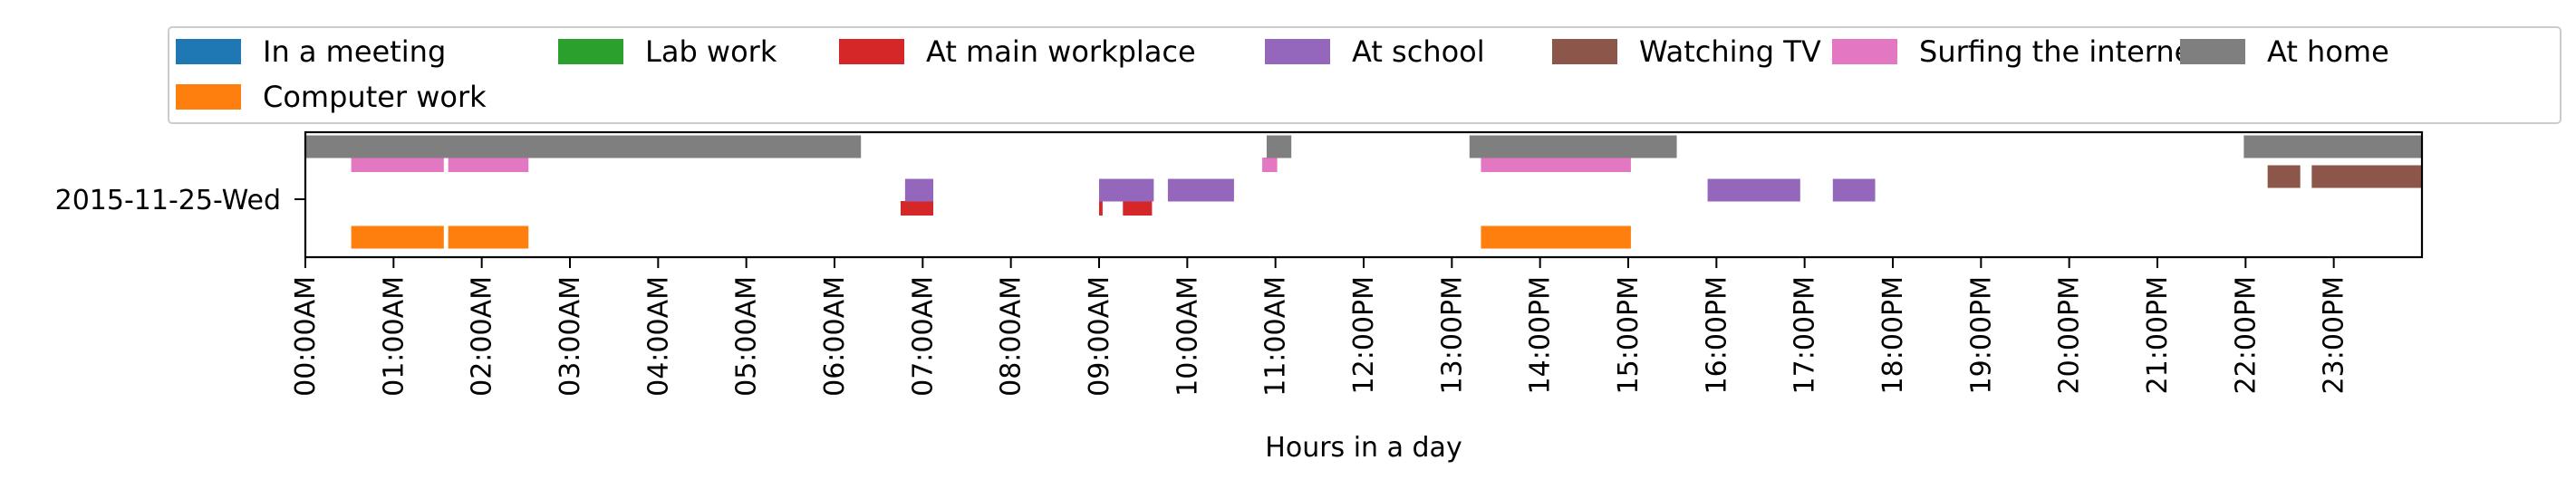 The height and width of the screenshot is (489, 2576). Describe the element at coordinates (835, 336) in the screenshot. I see `x-tick-label: 06:00AM` at that location.